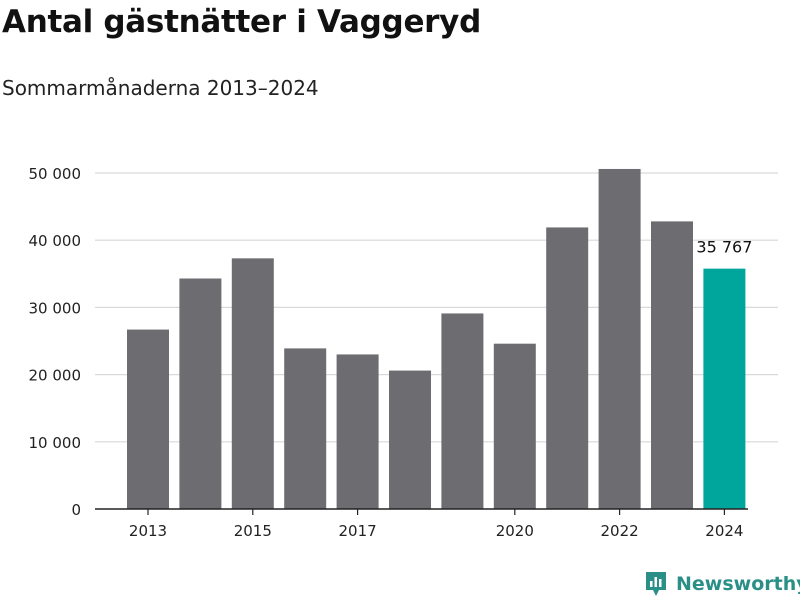  Describe the element at coordinates (253, 531) in the screenshot. I see `x-tick-label: 2015` at that location.